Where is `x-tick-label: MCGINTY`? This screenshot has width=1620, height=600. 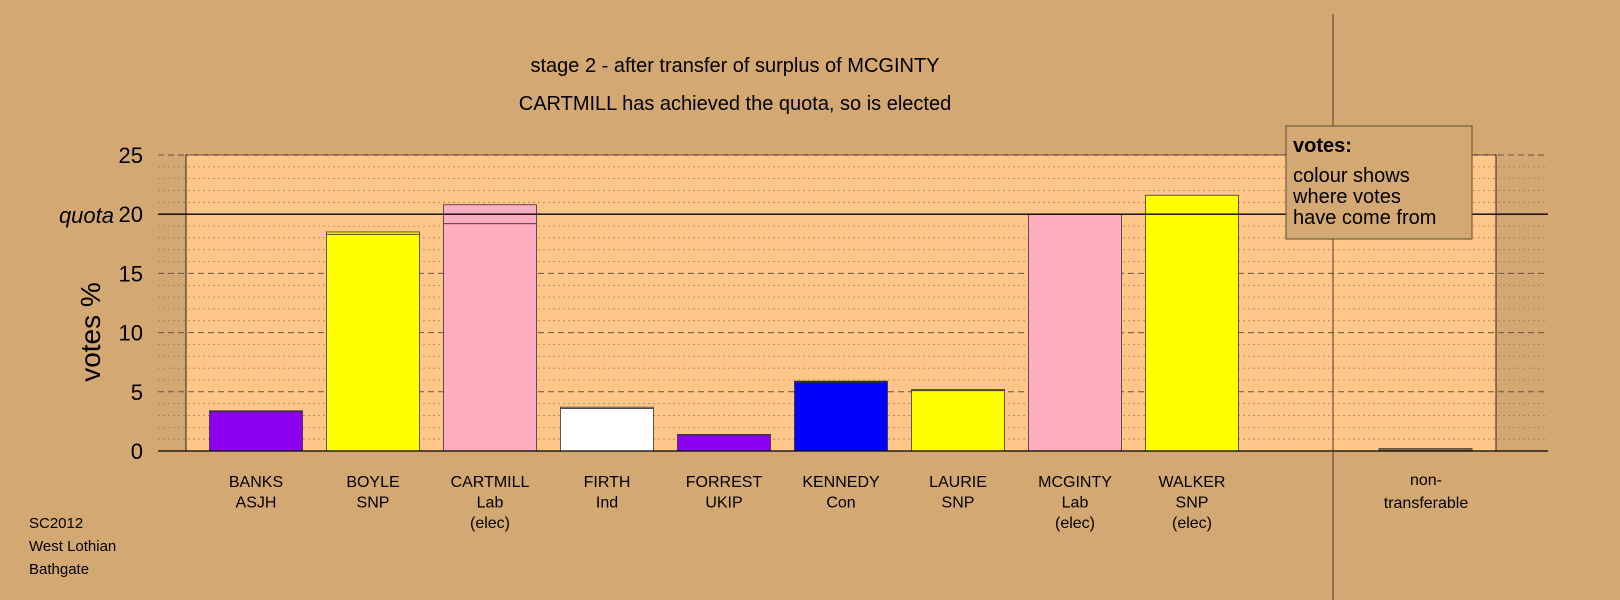
x-tick-label: MCGINTY is located at coordinates (1075, 482).